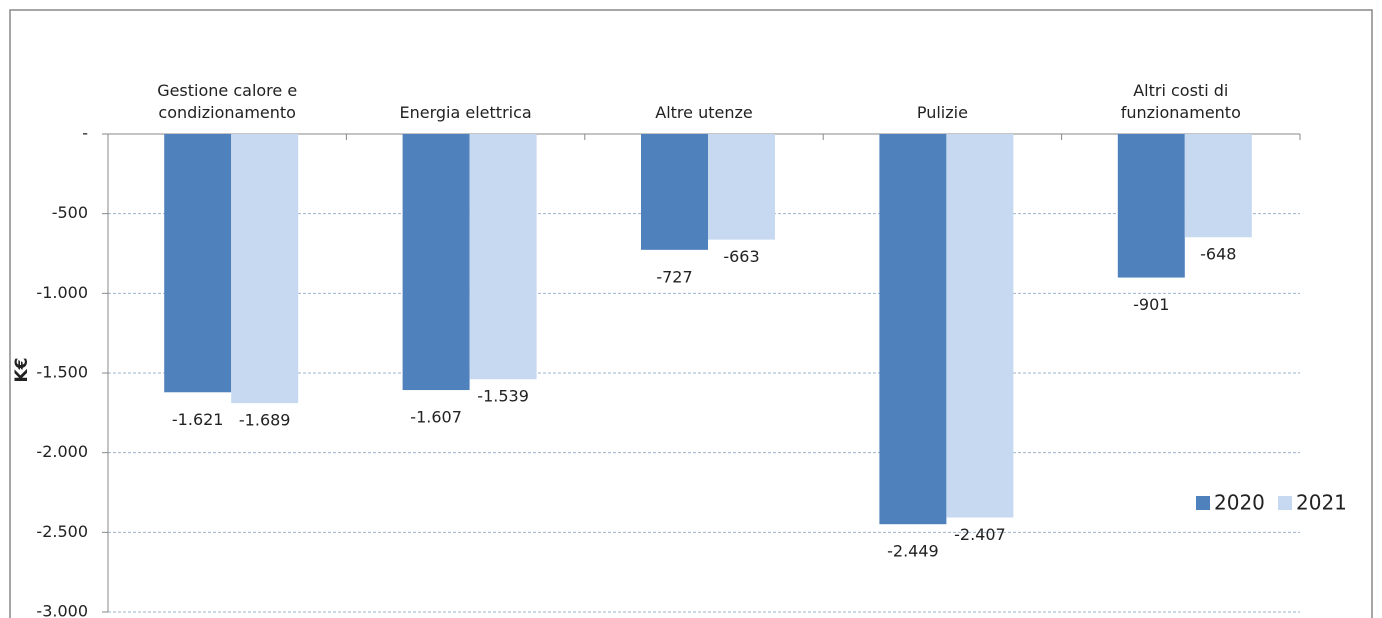 This screenshot has height=618, width=1382. Describe the element at coordinates (436, 417) in the screenshot. I see `data-label: -1.607` at that location.